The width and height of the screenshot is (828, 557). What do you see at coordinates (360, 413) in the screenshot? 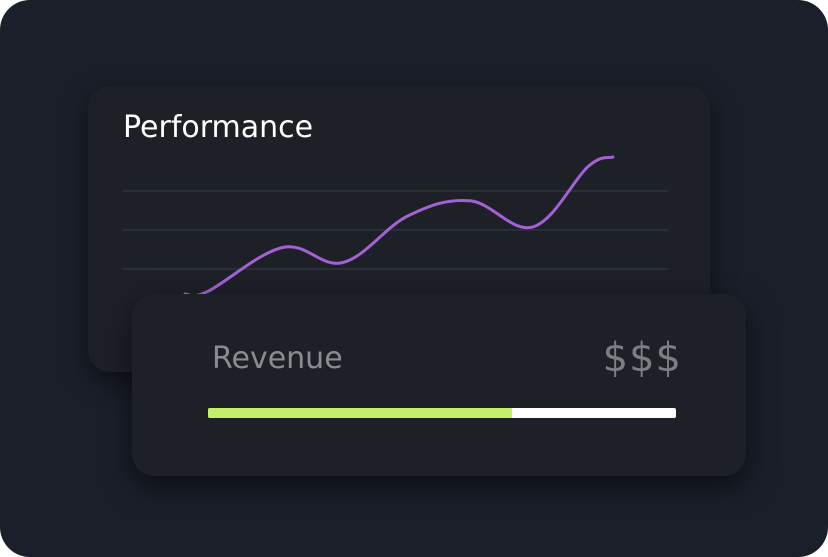
I see `revenue-progress-fill` at bounding box center [360, 413].